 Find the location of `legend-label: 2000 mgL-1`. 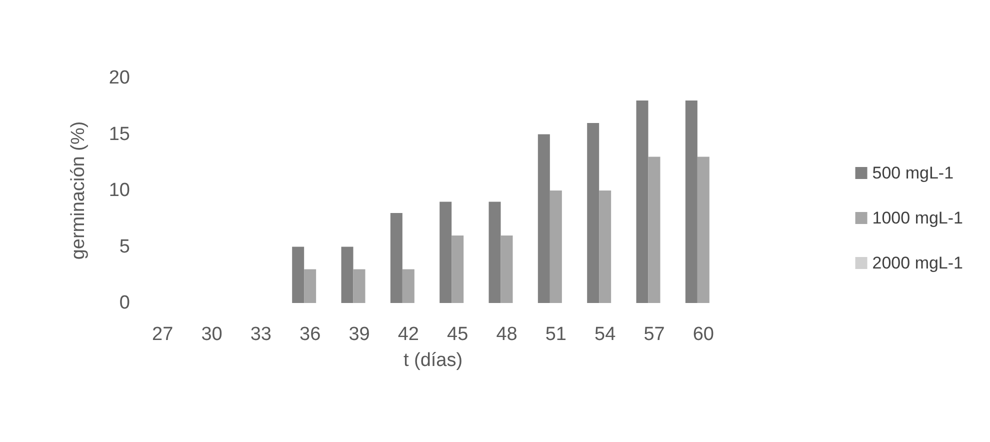

legend-label: 2000 mgL-1 is located at coordinates (918, 263).